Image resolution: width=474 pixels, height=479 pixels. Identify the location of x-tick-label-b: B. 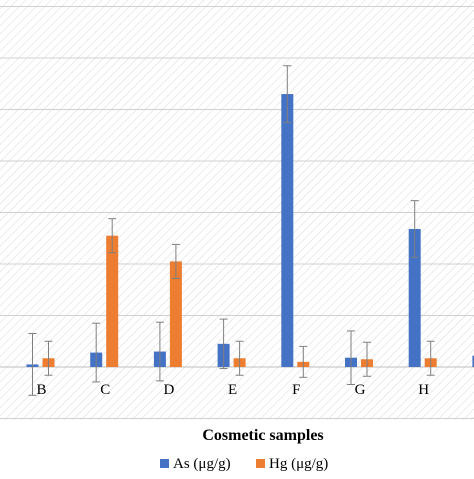
(41, 390).